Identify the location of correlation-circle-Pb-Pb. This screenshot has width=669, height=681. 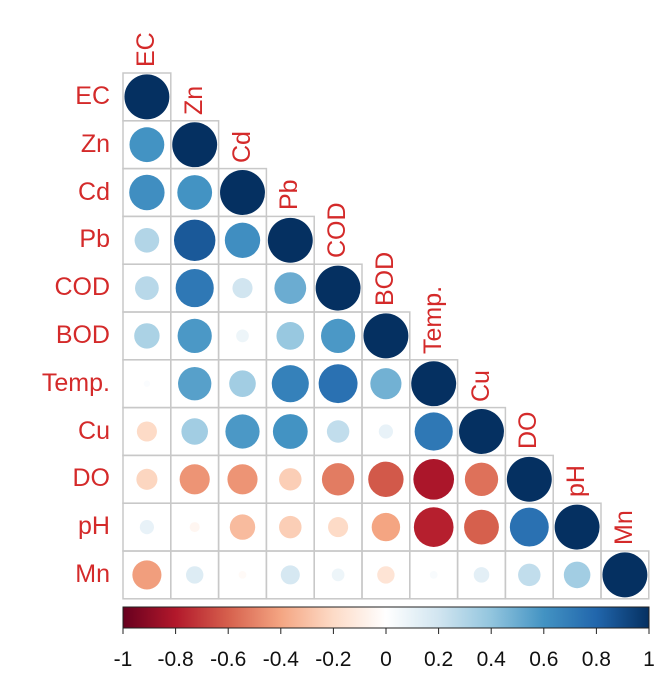
(290, 240).